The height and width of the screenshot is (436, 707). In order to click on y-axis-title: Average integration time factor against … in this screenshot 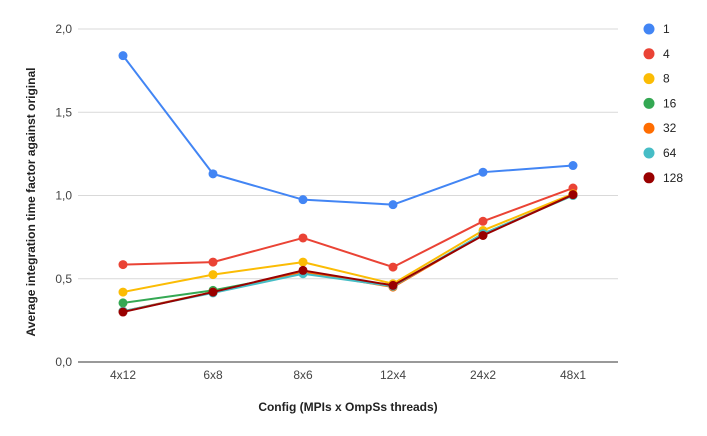, I will do `click(31, 202)`.